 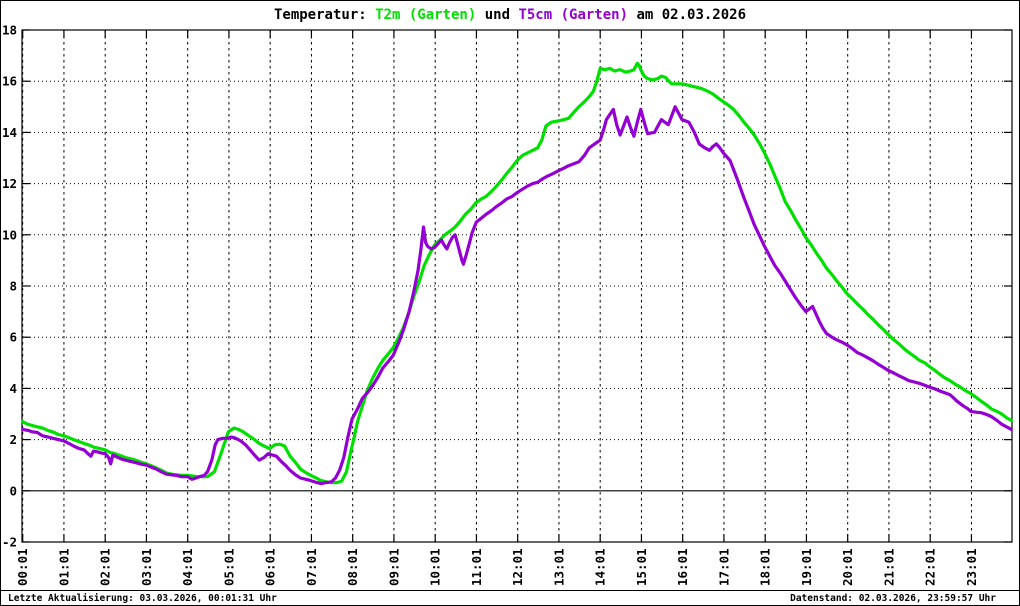 I want to click on x-tick-label: 04:01, so click(x=187, y=567).